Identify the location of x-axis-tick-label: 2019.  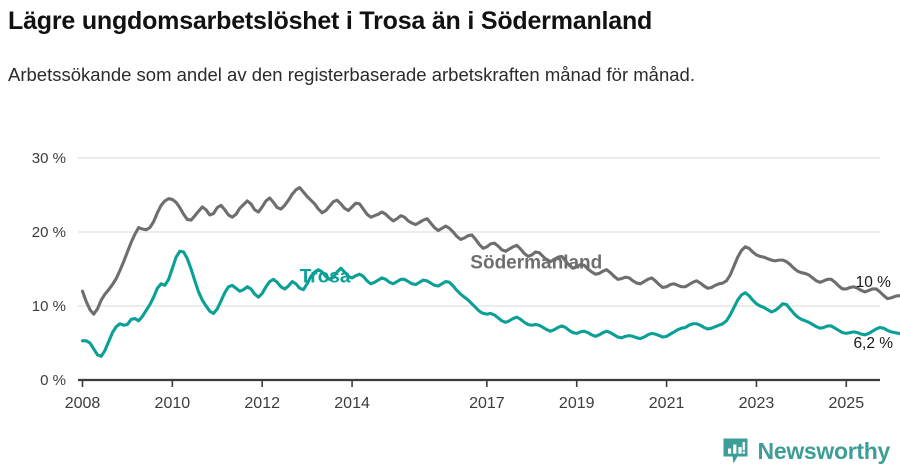
(577, 403).